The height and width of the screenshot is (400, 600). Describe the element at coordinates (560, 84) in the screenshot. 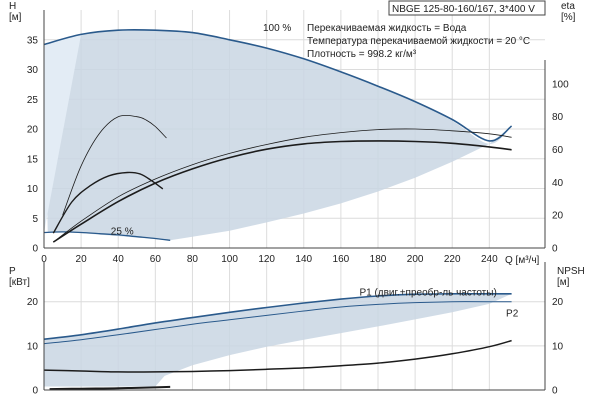

I see `y-tick-label-right: 100` at that location.